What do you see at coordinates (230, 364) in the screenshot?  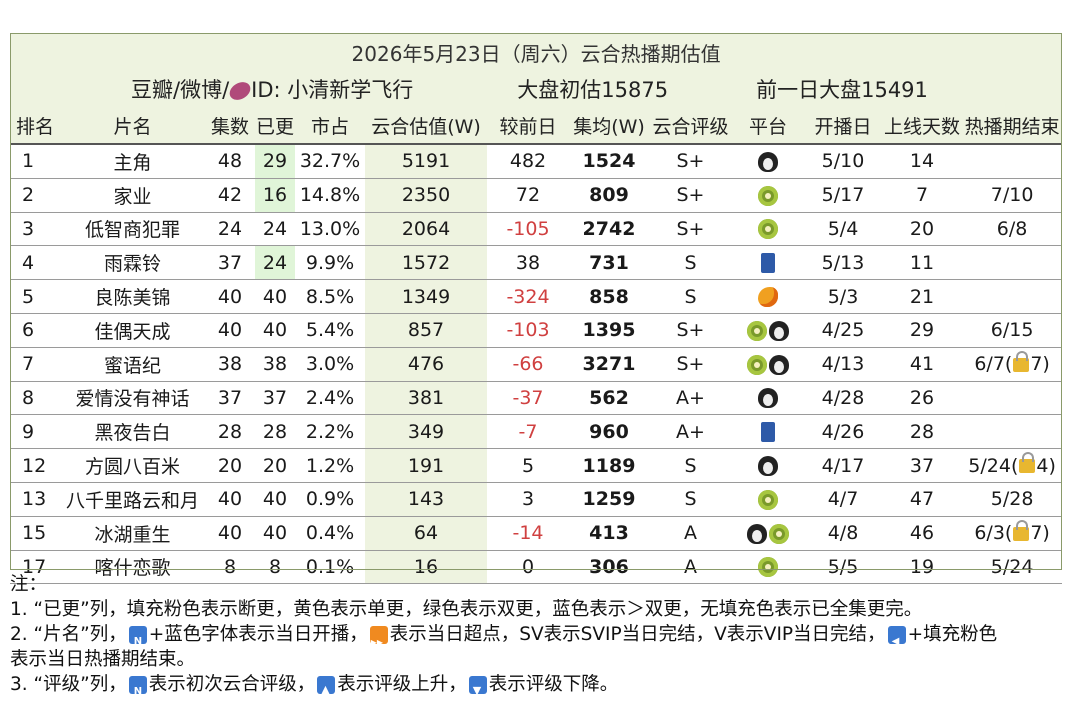 I see `episodes-cell: 38` at bounding box center [230, 364].